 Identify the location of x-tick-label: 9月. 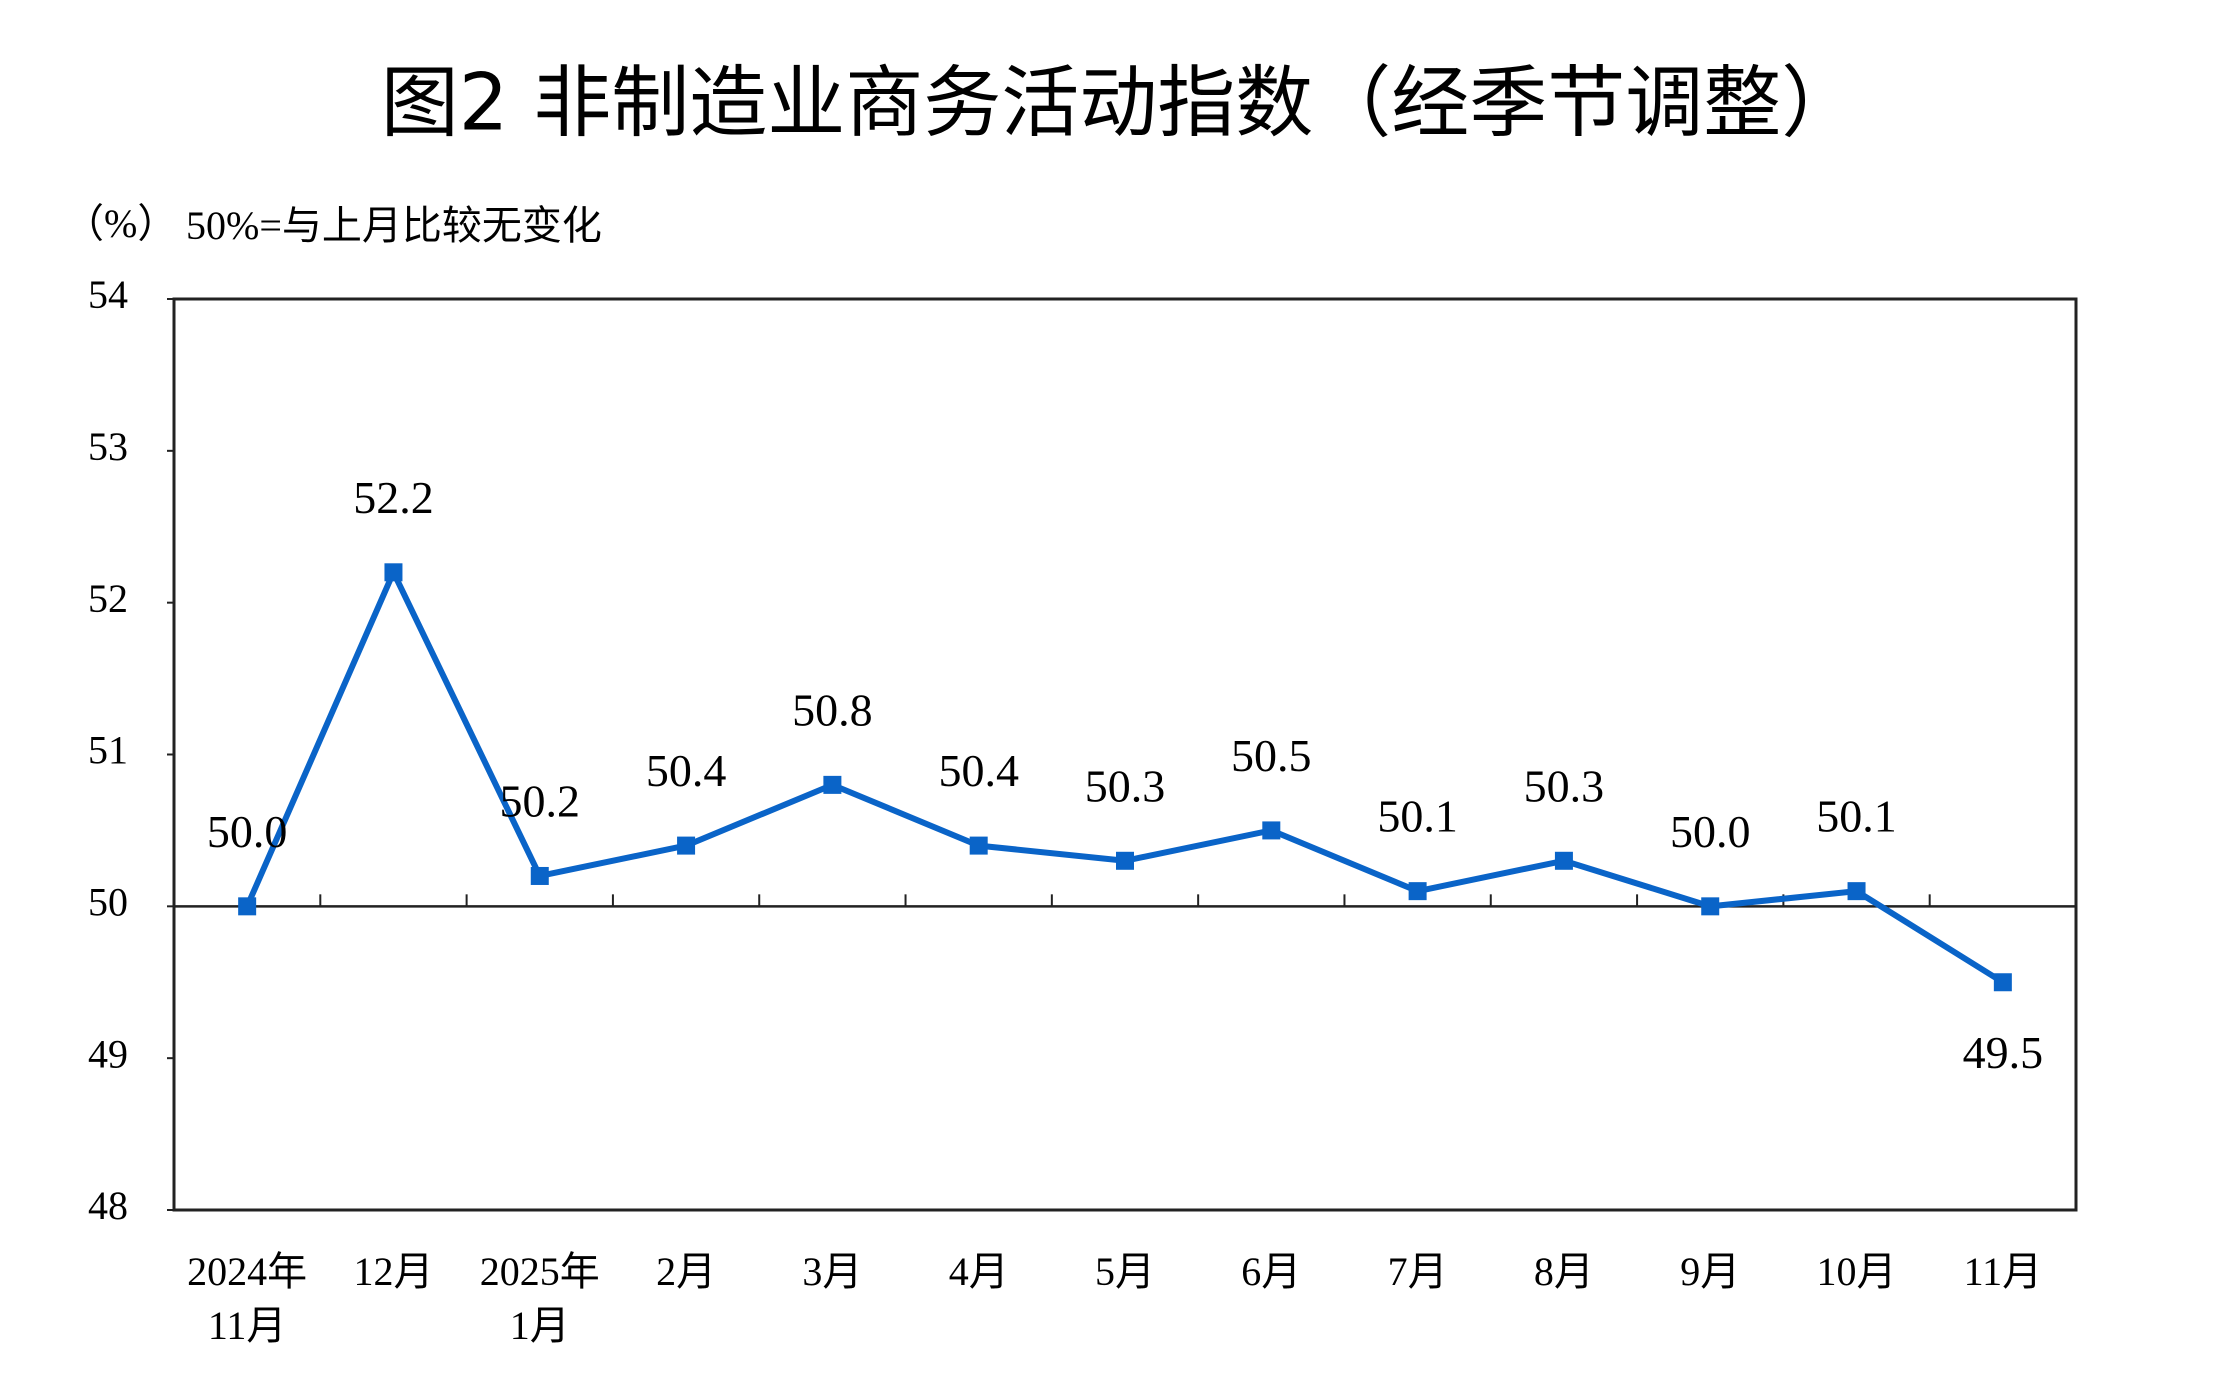
(1710, 1271).